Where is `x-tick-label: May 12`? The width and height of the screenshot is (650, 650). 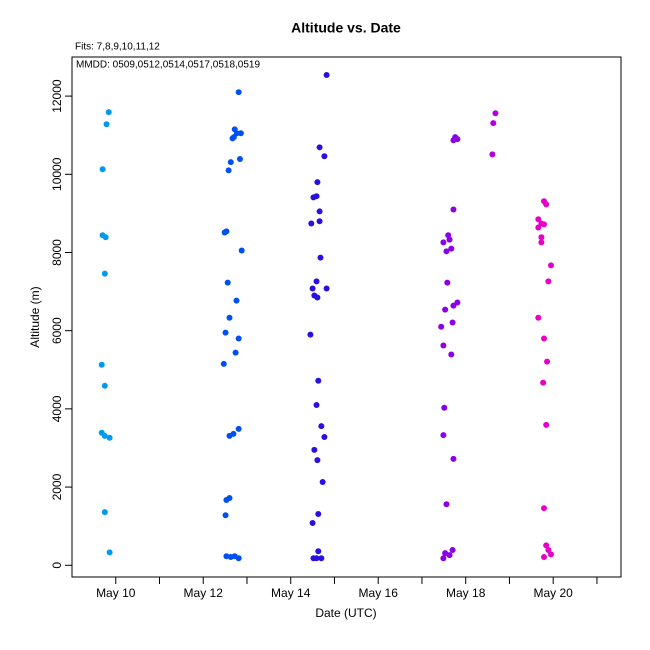 x-tick-label: May 12 is located at coordinates (204, 593).